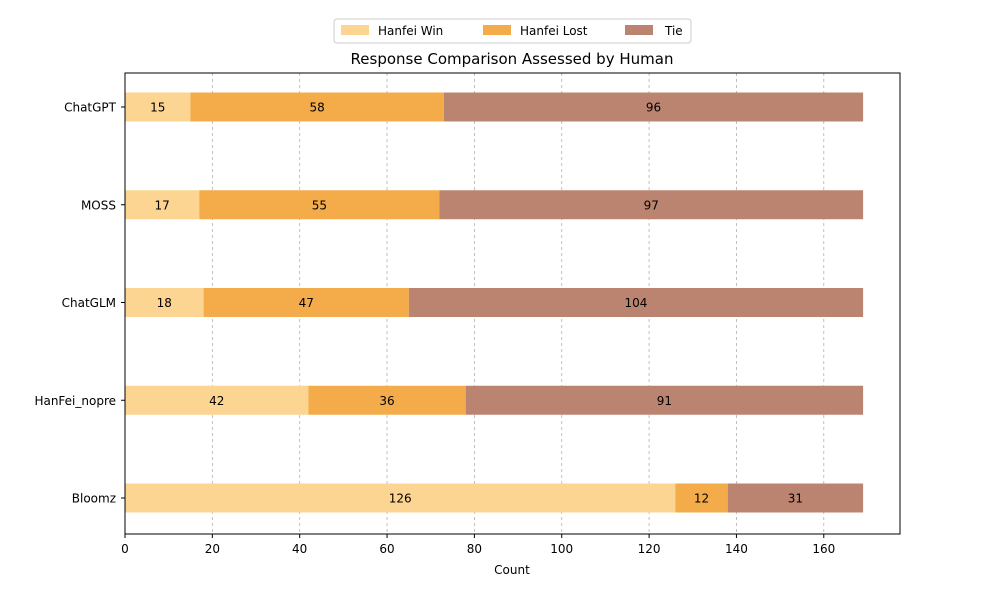 The height and width of the screenshot is (604, 1000). I want to click on x-tick-label: 80, so click(474, 549).